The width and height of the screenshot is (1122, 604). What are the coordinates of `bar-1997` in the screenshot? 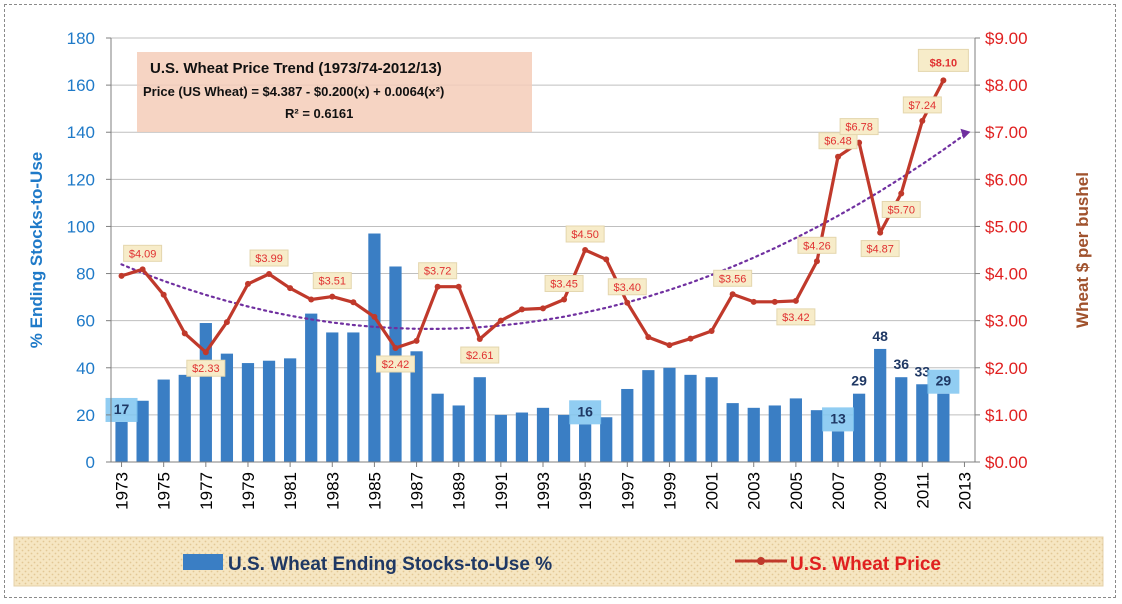 It's located at (627, 425).